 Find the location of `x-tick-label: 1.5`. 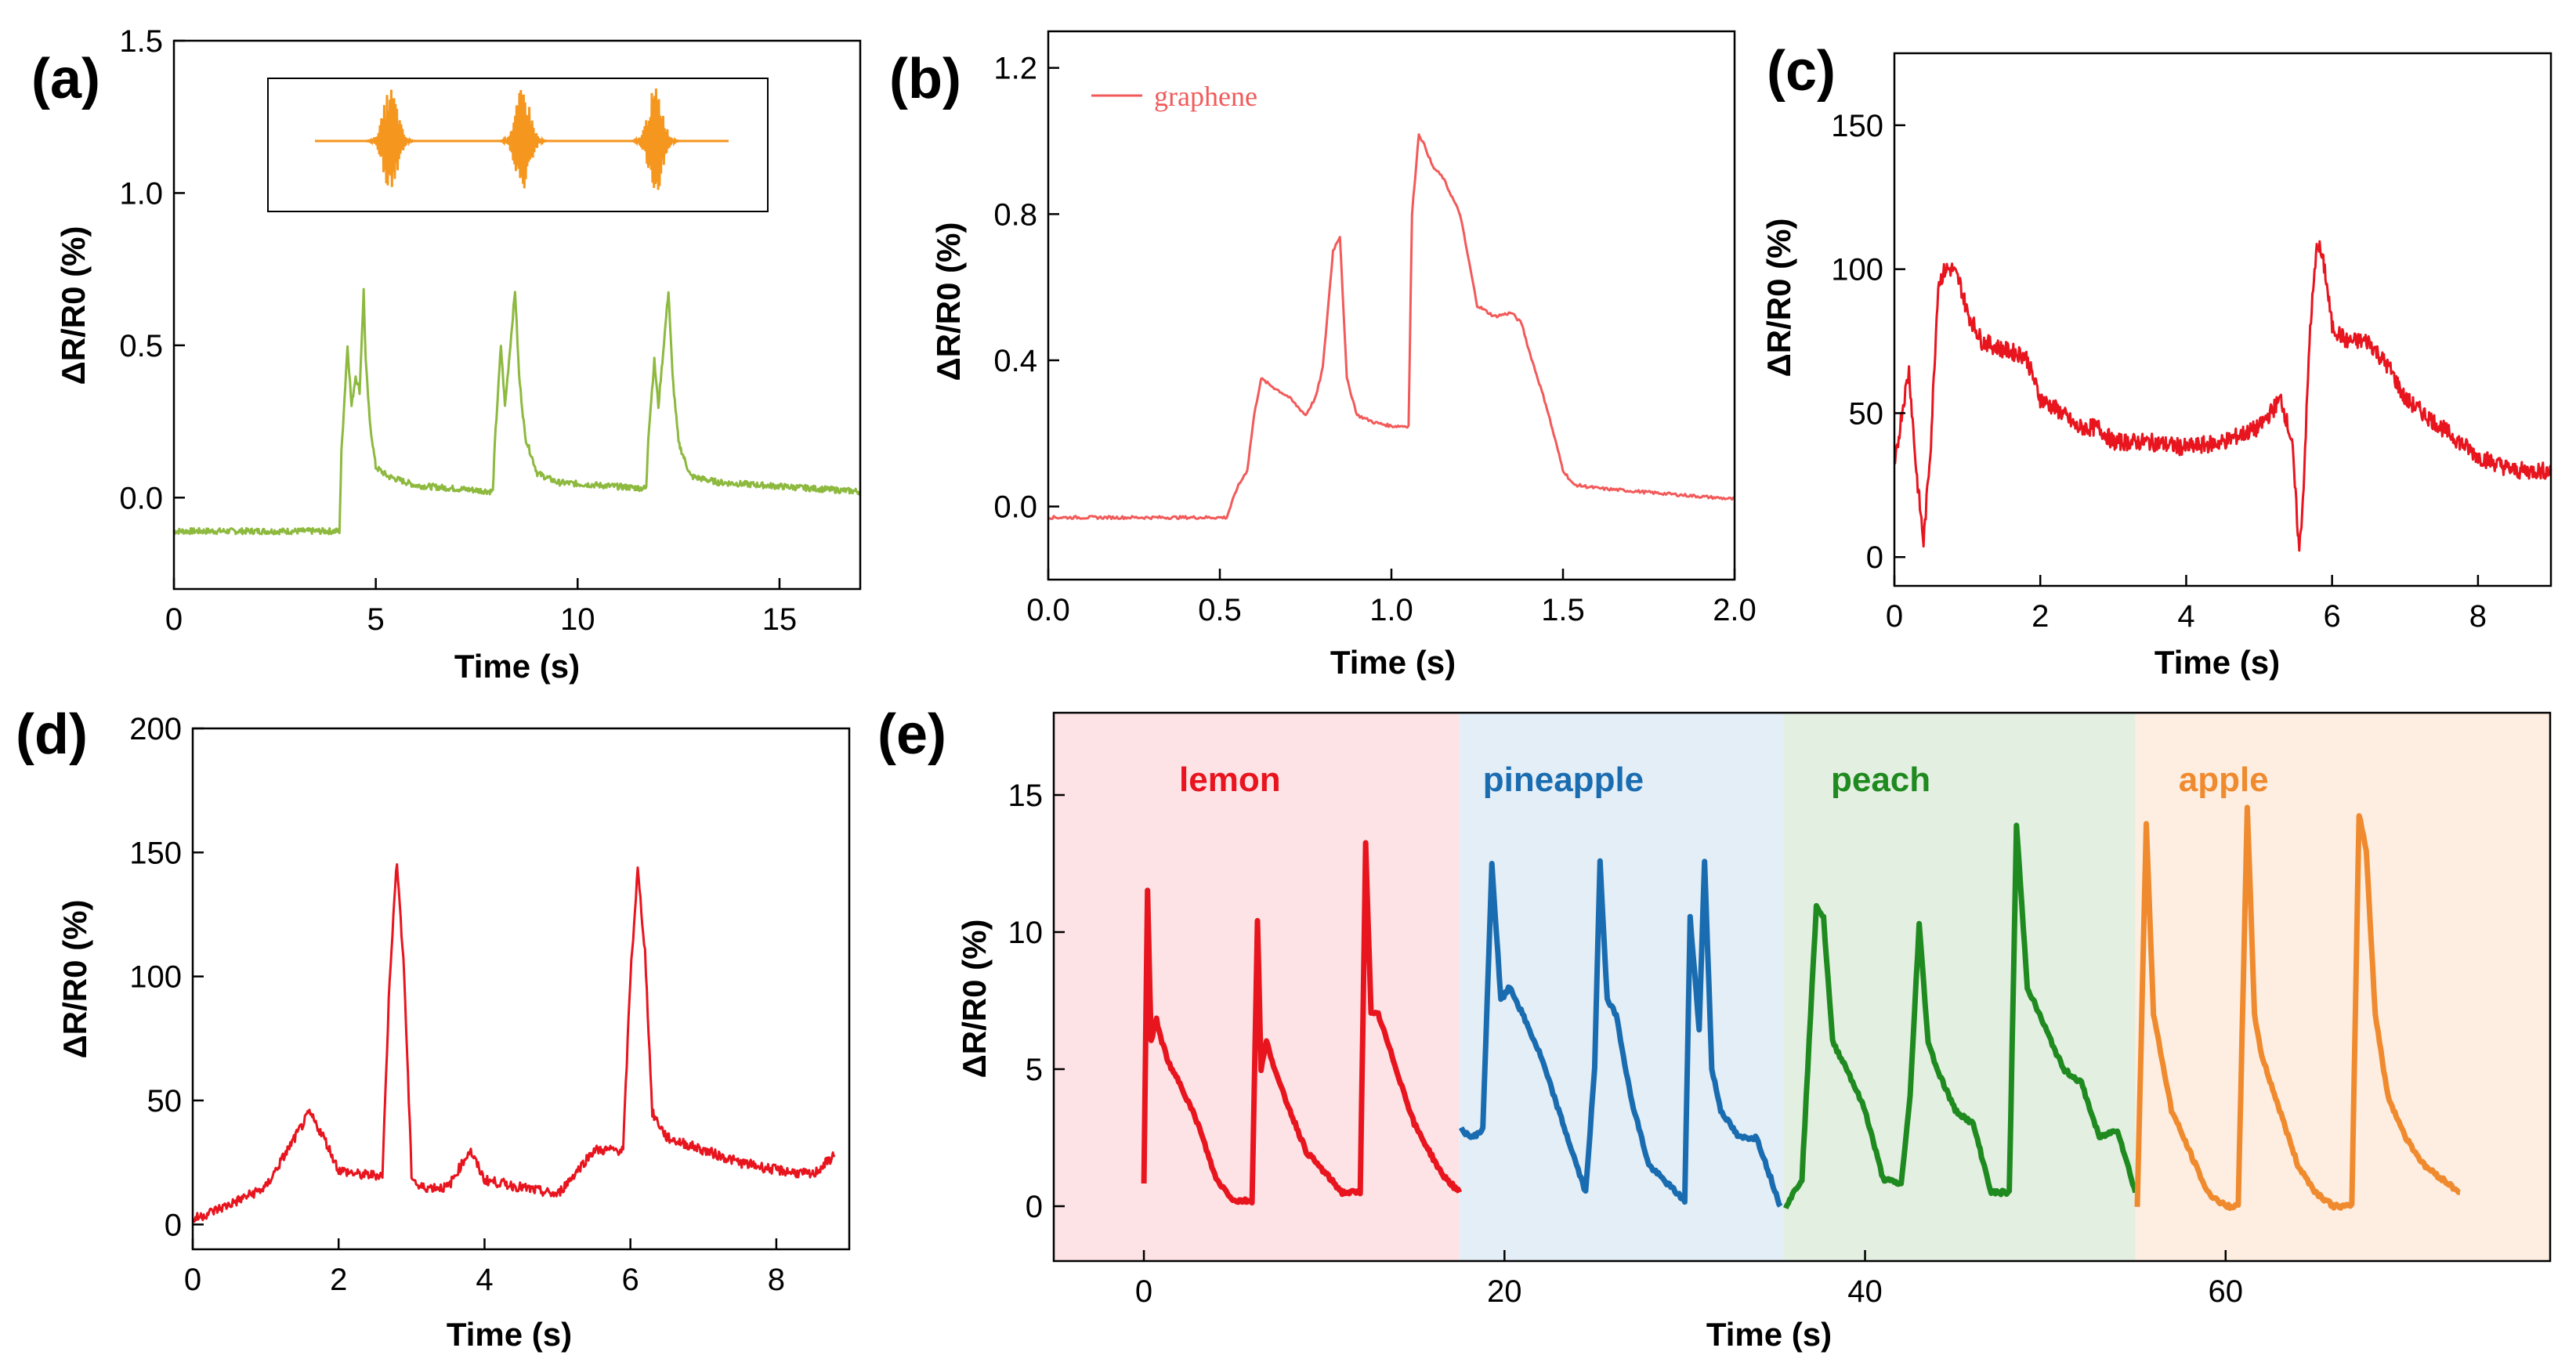

x-tick-label: 1.5 is located at coordinates (1563, 610).